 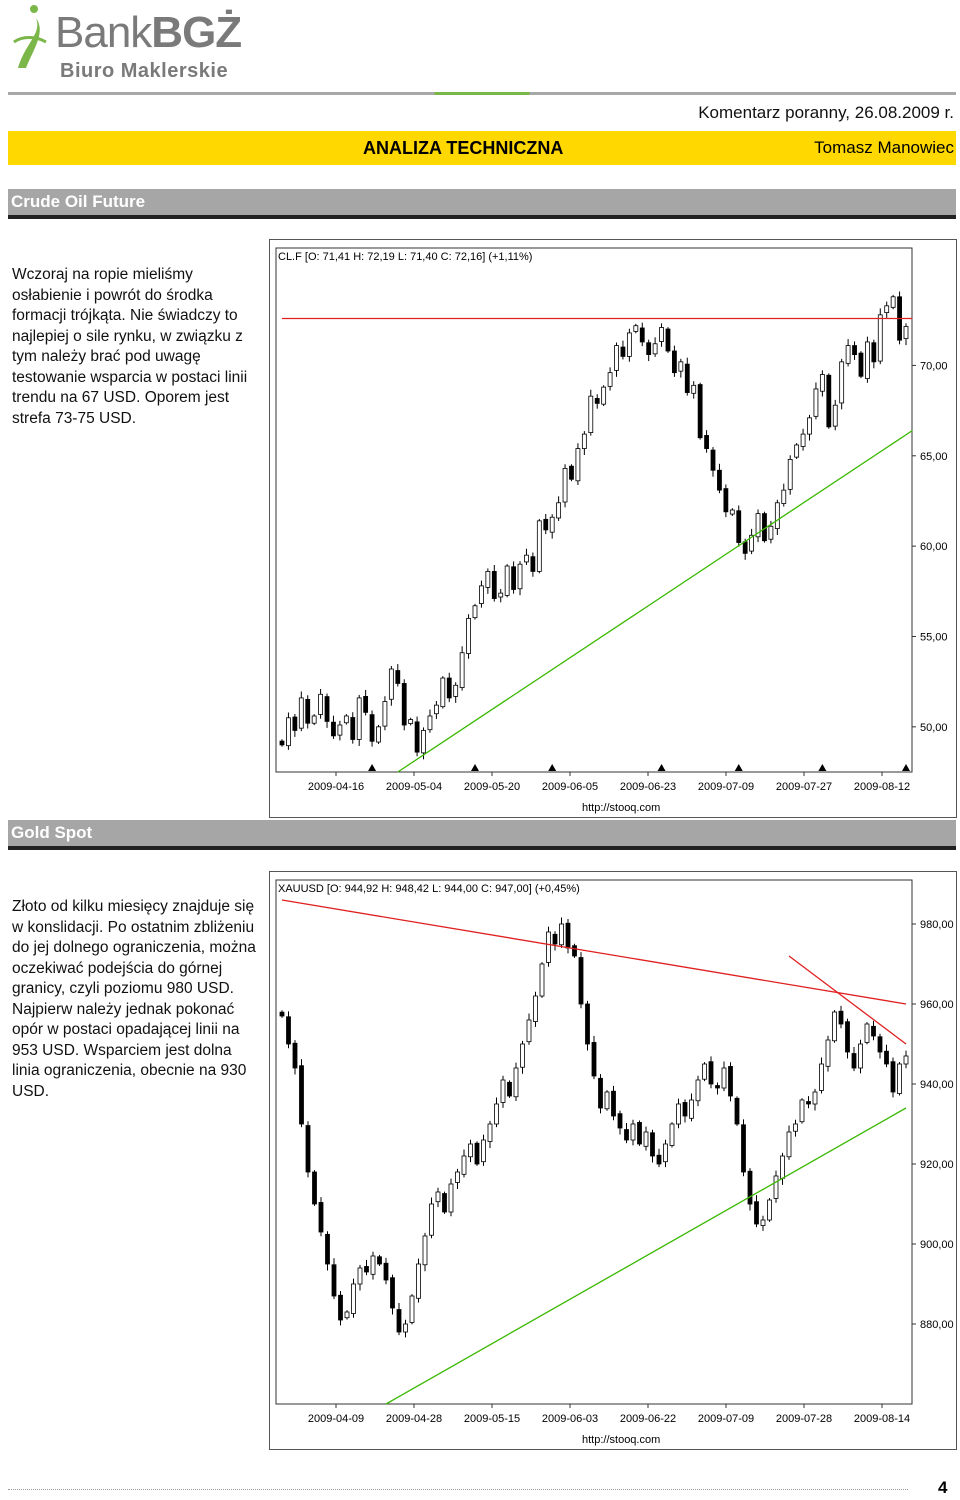 I want to click on y-tick-label: 980,00, so click(x=937, y=925).